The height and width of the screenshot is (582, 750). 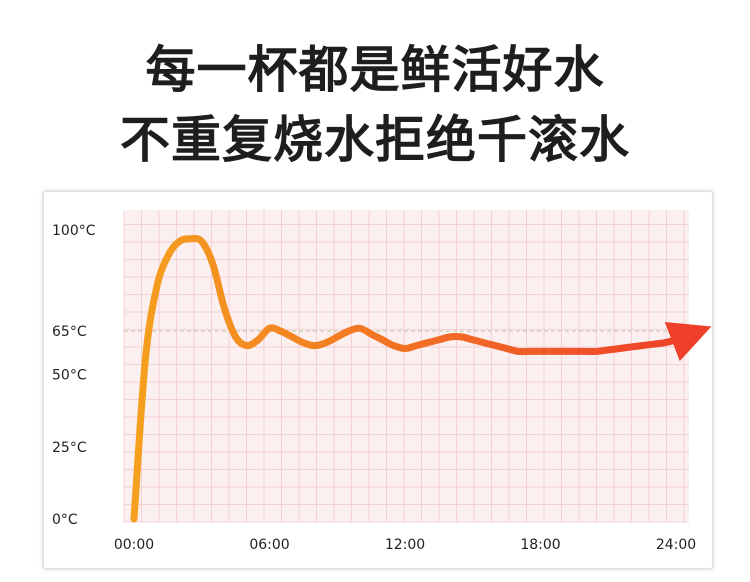 I want to click on x-tick-label: 12:00, so click(x=405, y=545).